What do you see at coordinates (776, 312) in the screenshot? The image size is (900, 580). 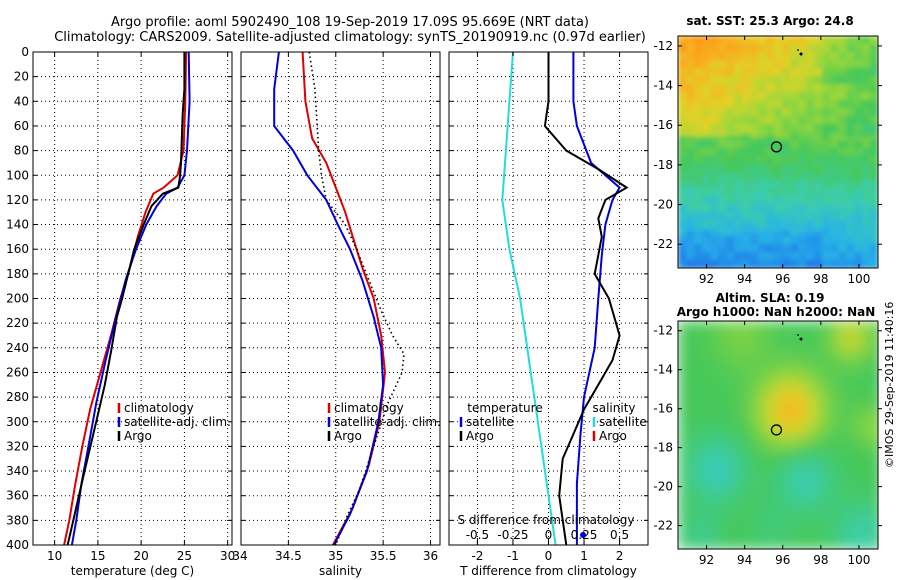 I see `sla-map-subtitle: Argo h1000: NaN h2000: NaN` at bounding box center [776, 312].